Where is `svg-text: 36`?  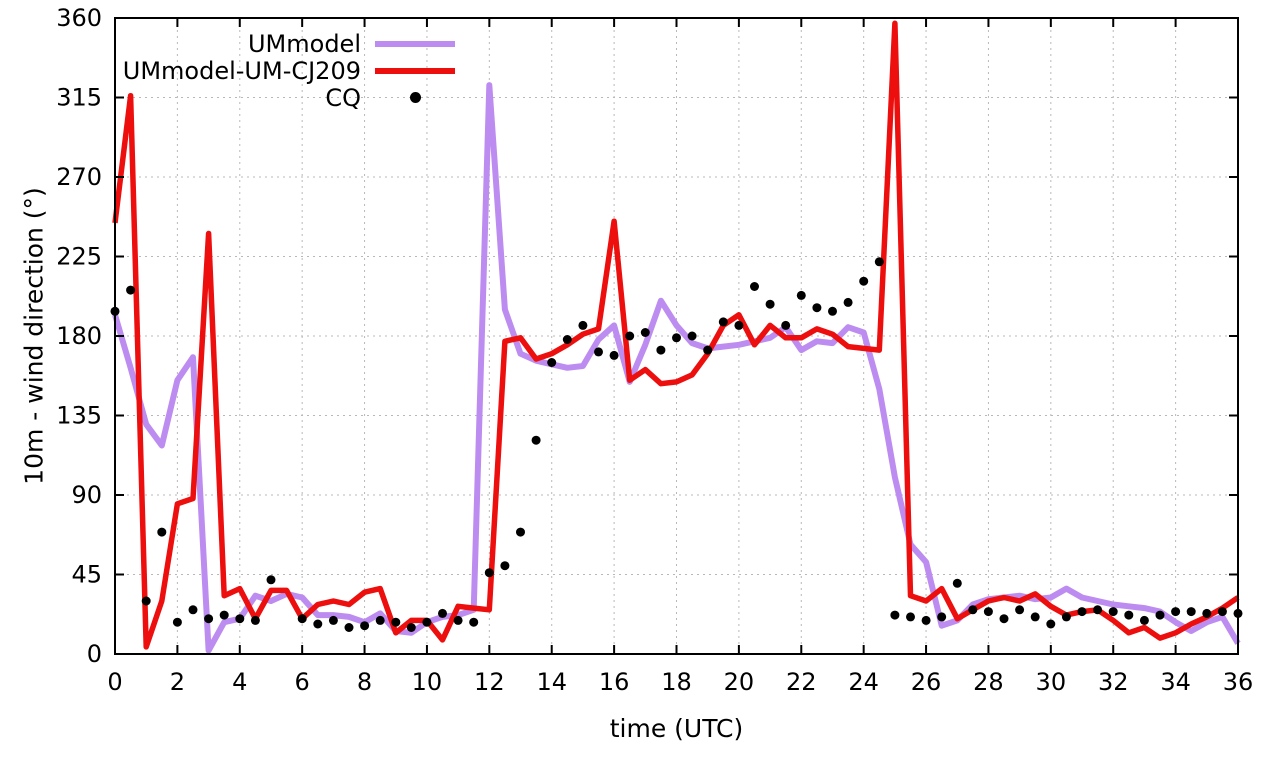
svg-text: 36 is located at coordinates (1238, 682).